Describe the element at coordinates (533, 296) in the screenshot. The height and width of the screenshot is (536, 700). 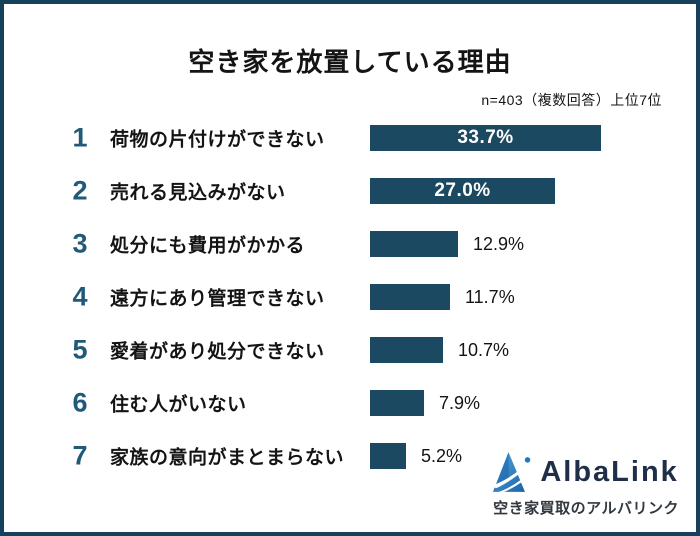
I see `bar-track: 11.7%` at that location.